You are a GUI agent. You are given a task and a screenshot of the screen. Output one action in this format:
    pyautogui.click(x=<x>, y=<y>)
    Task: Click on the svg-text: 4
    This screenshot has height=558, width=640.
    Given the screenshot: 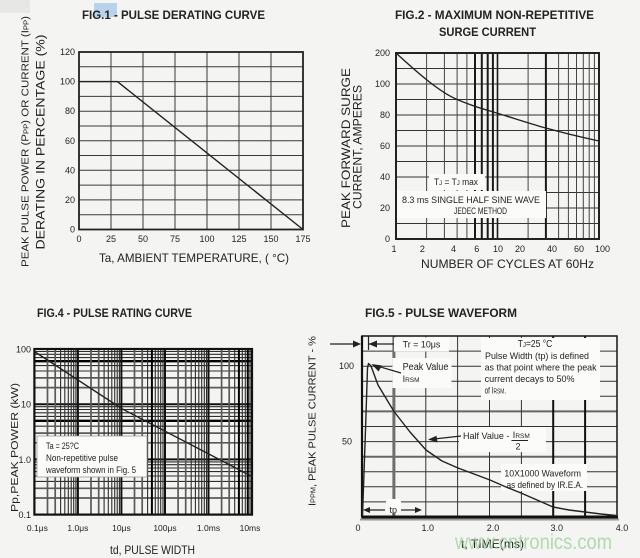 What is the action you would take?
    pyautogui.click(x=453, y=249)
    